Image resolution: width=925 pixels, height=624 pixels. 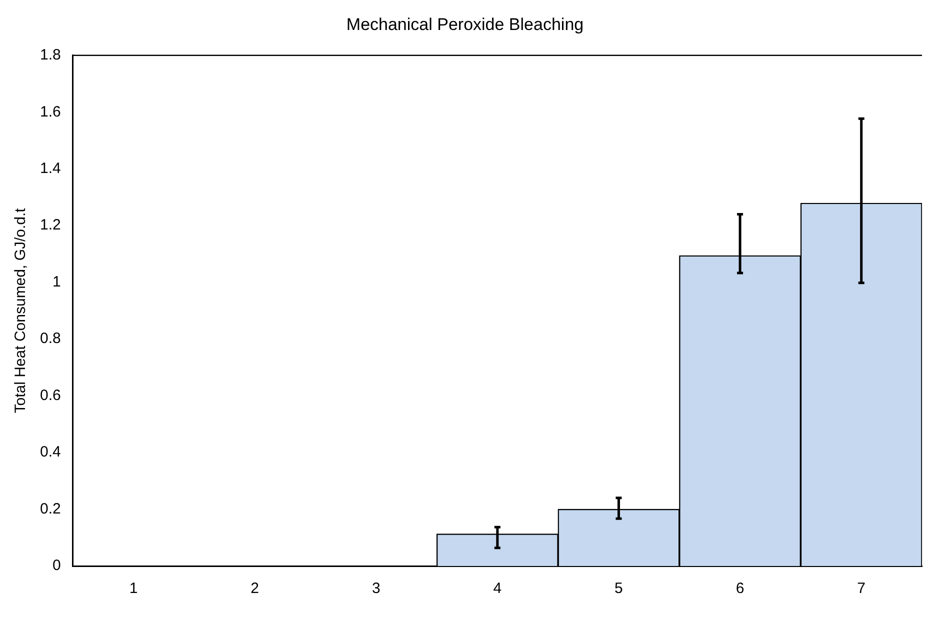 What do you see at coordinates (56, 565) in the screenshot?
I see `y-tick-label: 0` at bounding box center [56, 565].